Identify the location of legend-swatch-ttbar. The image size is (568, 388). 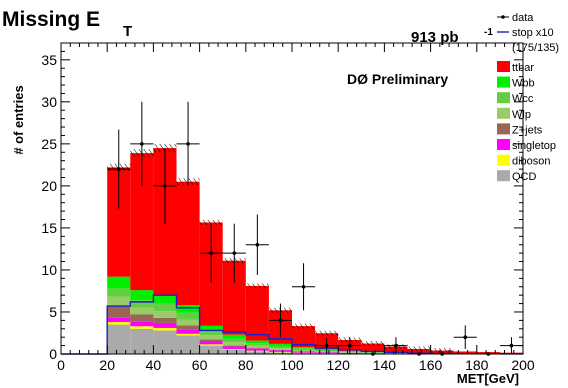
(503, 66).